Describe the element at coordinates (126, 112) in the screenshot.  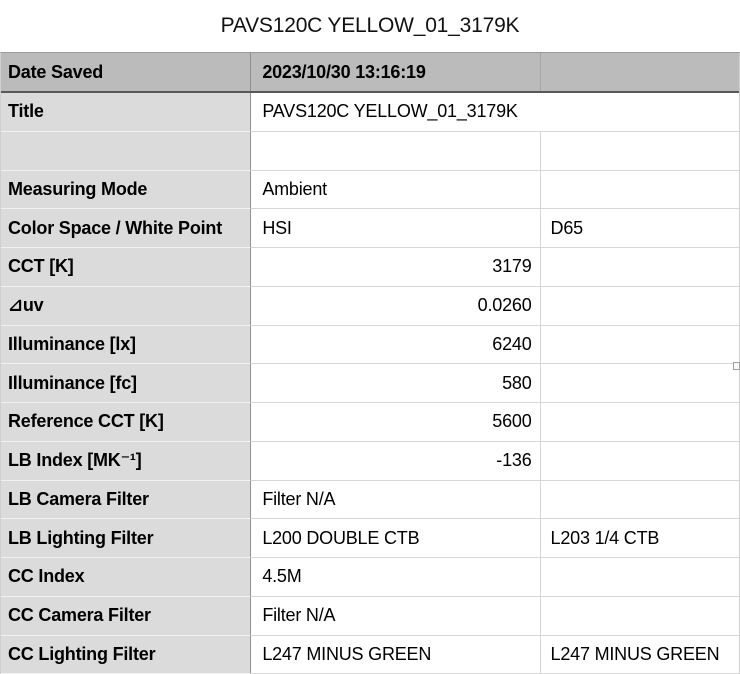
I see `row-label: Title` at that location.